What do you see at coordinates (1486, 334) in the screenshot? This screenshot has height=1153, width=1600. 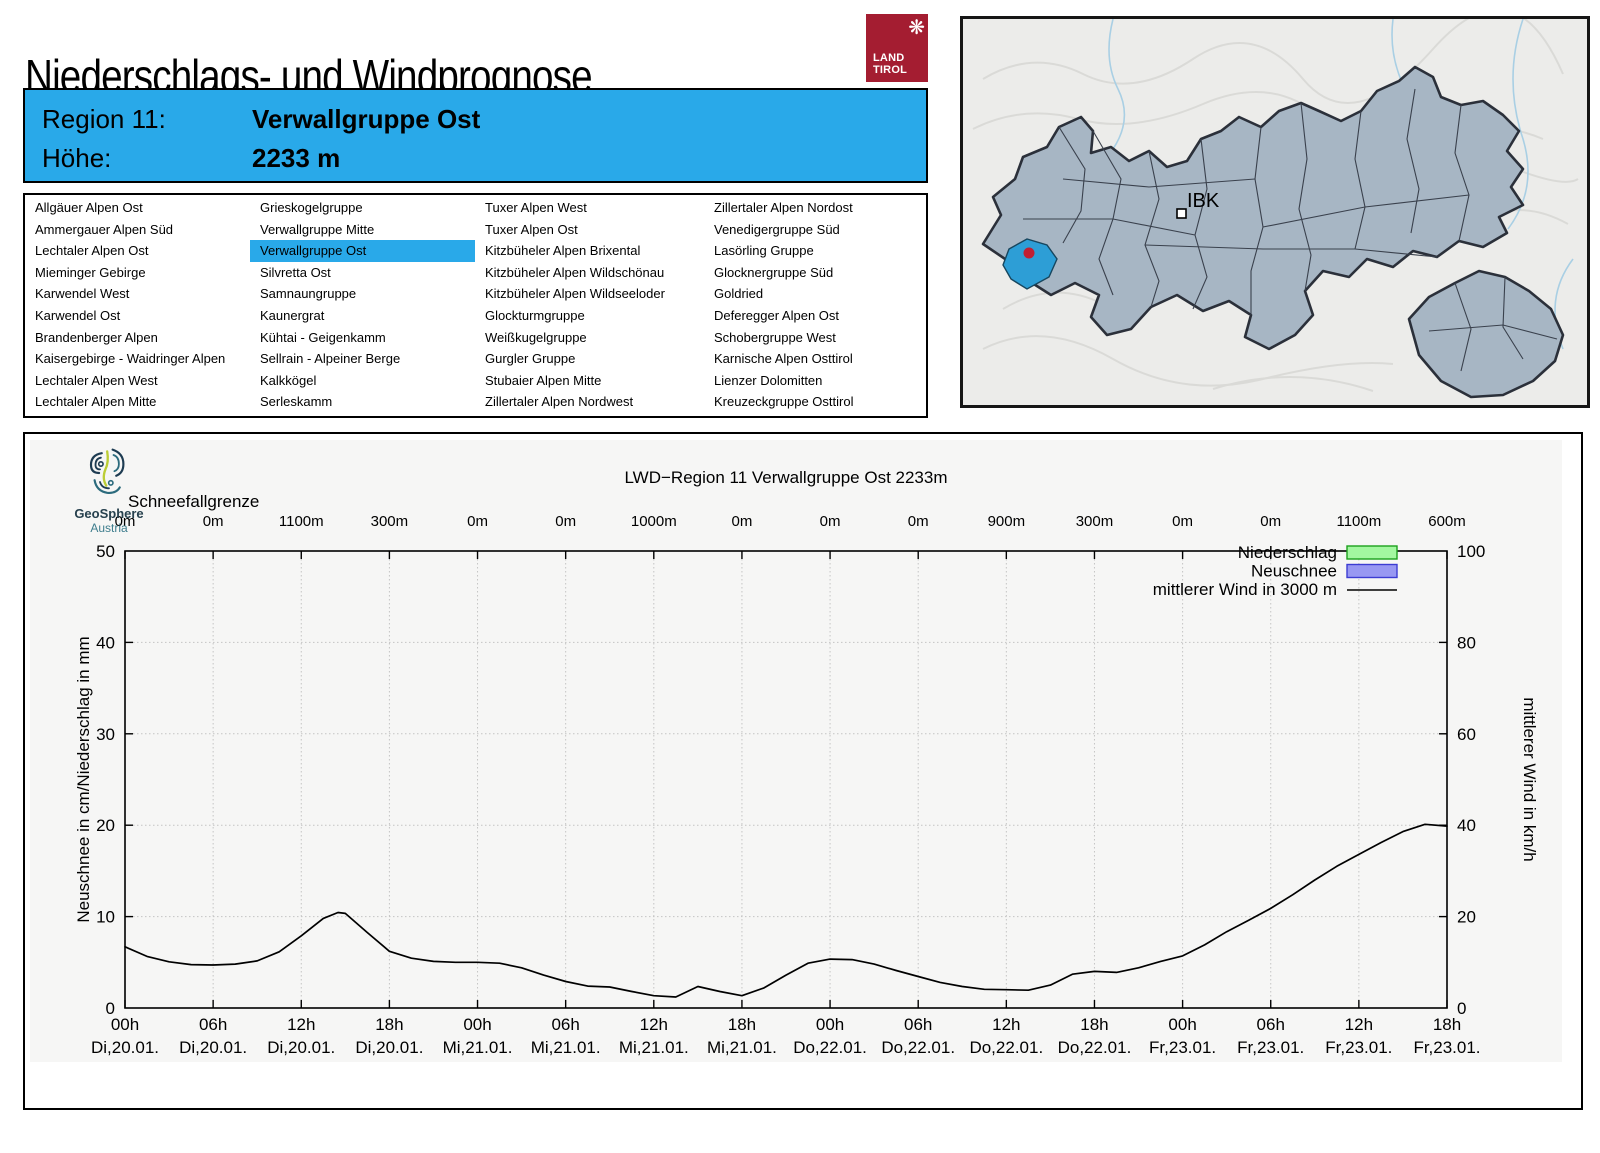 I see `map-region-east-tirol` at bounding box center [1486, 334].